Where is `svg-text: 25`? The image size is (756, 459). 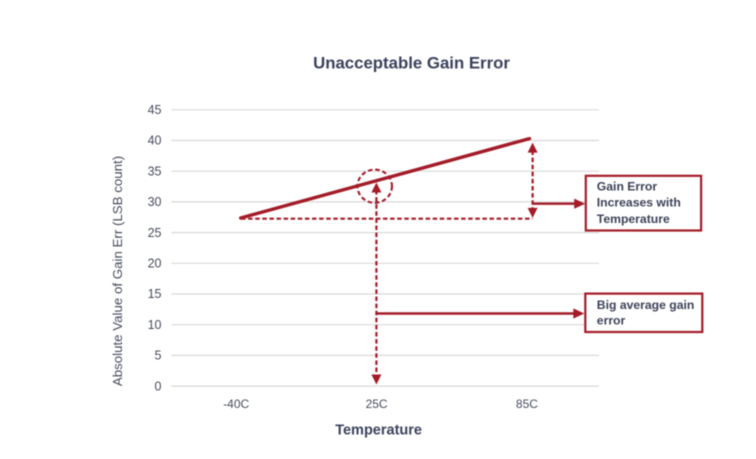
svg-text: 25 is located at coordinates (155, 233).